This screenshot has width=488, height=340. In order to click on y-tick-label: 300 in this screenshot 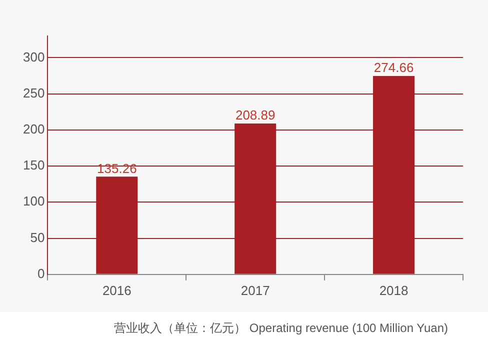, I will do `click(33, 56)`.